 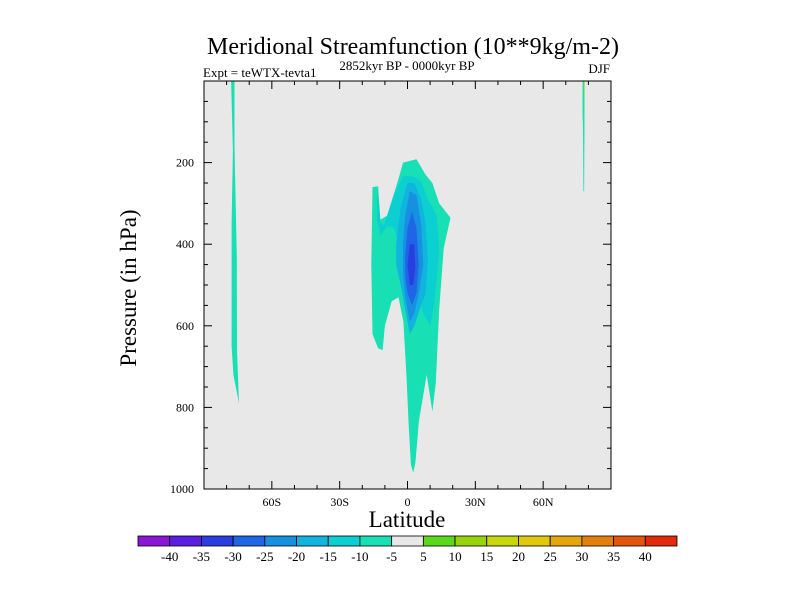 What do you see at coordinates (235, 242) in the screenshot?
I see `contour-band-minus5` at bounding box center [235, 242].